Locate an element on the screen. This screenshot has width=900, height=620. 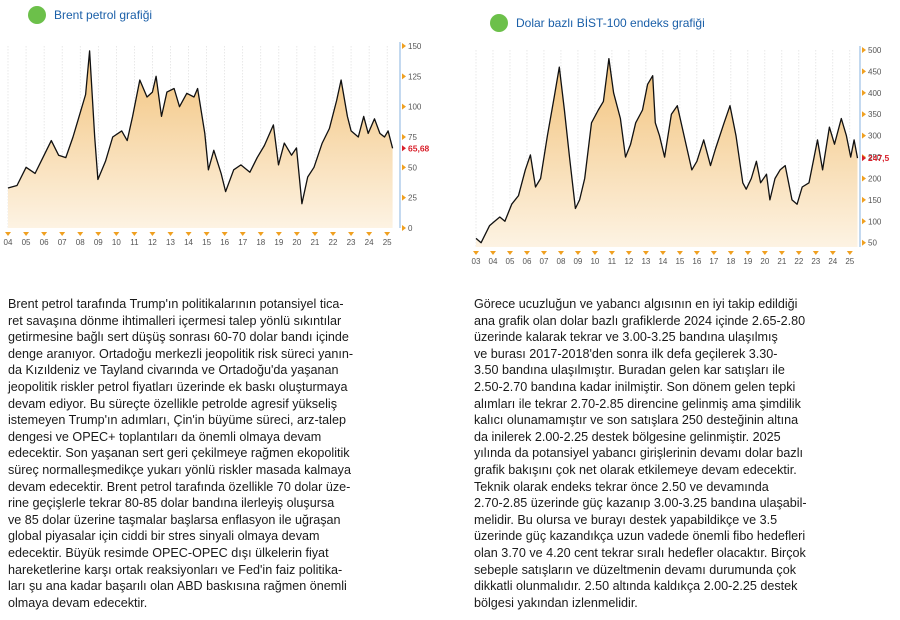
bist-y-tick-label: 50 is located at coordinates (872, 243).